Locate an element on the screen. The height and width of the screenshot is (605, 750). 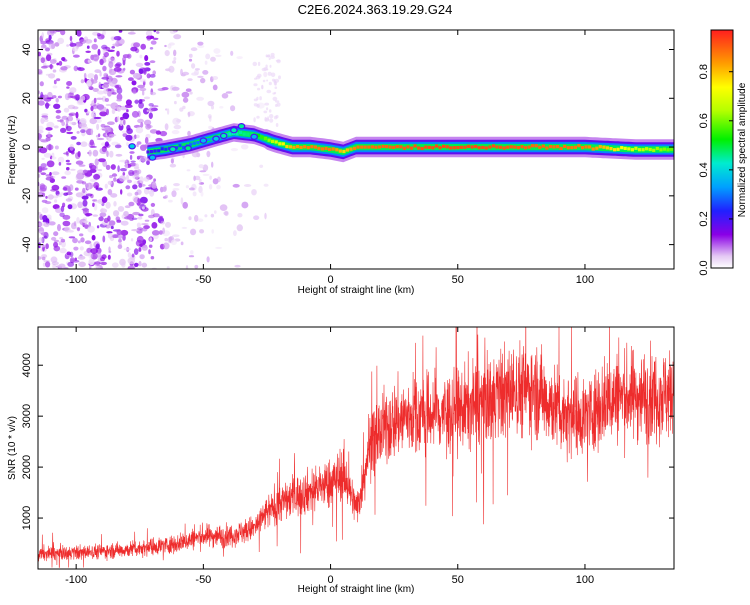
x-tick-label: 100 is located at coordinates (585, 280).